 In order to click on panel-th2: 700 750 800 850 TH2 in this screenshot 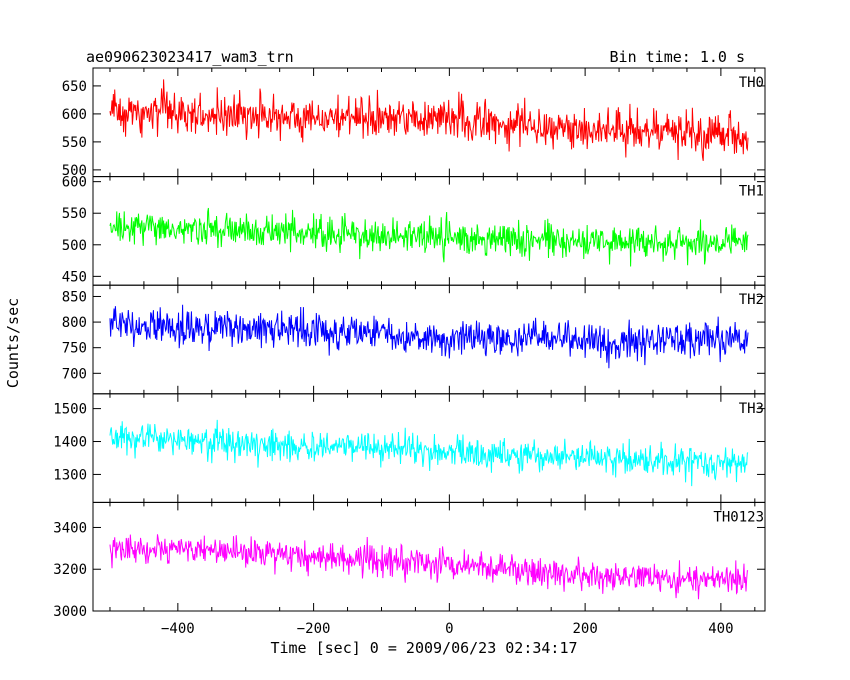, I will do `click(414, 339)`.